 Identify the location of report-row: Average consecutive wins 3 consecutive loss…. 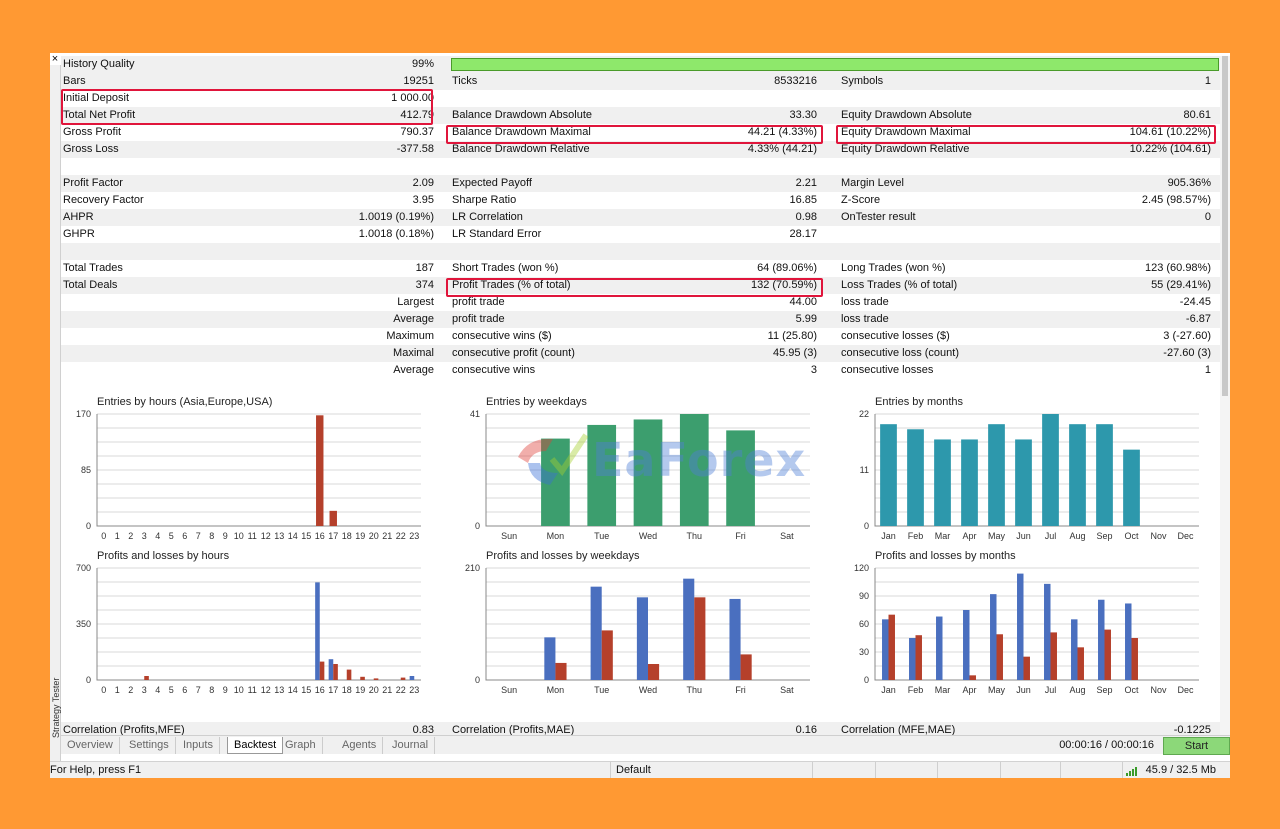
(640, 370).